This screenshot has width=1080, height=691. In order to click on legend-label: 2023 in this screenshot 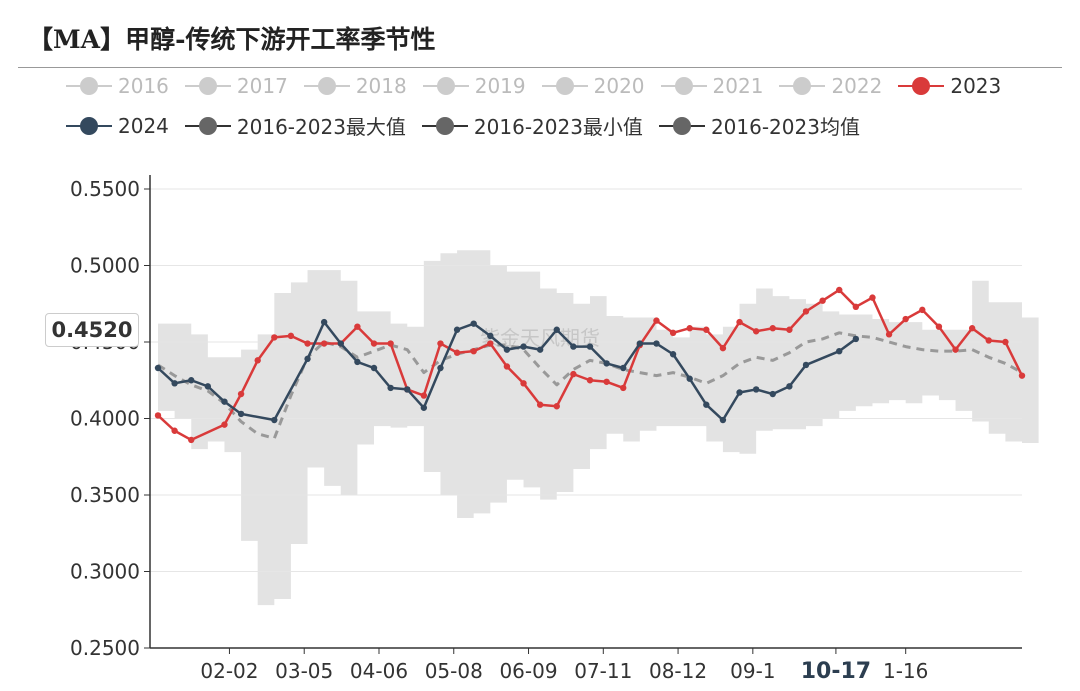, I will do `click(976, 86)`.